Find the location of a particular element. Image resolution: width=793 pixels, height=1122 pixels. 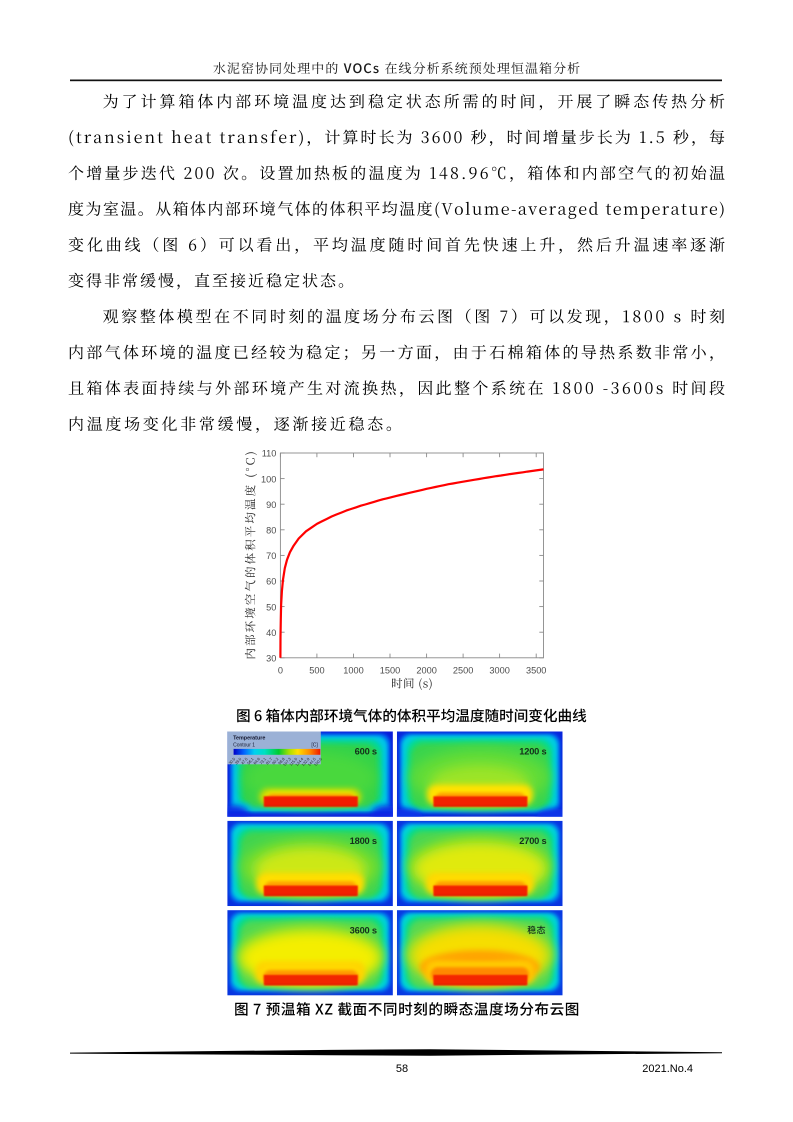

svg-text: 3000 is located at coordinates (499, 671).